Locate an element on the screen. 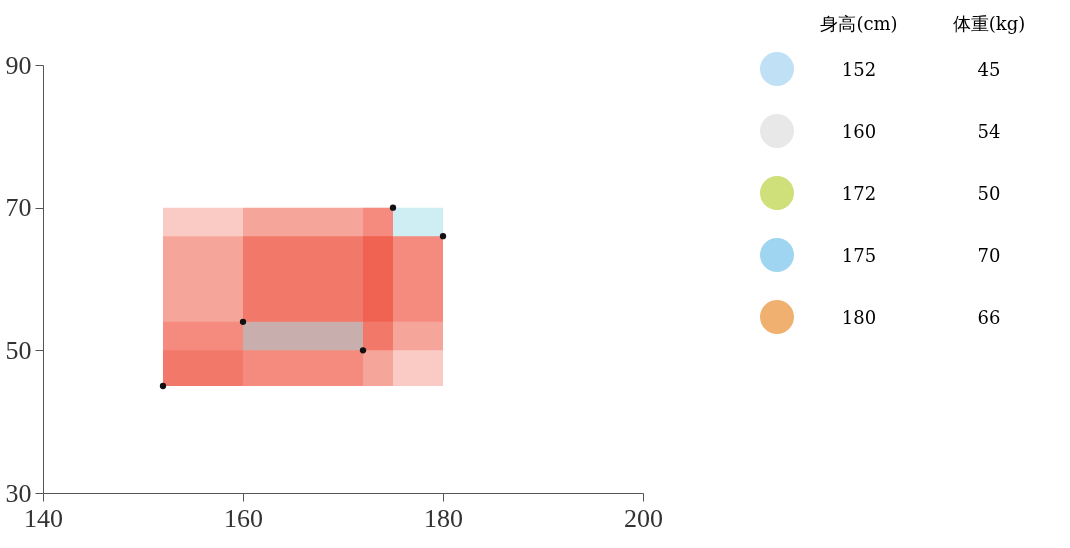  text: 180 is located at coordinates (859, 317).